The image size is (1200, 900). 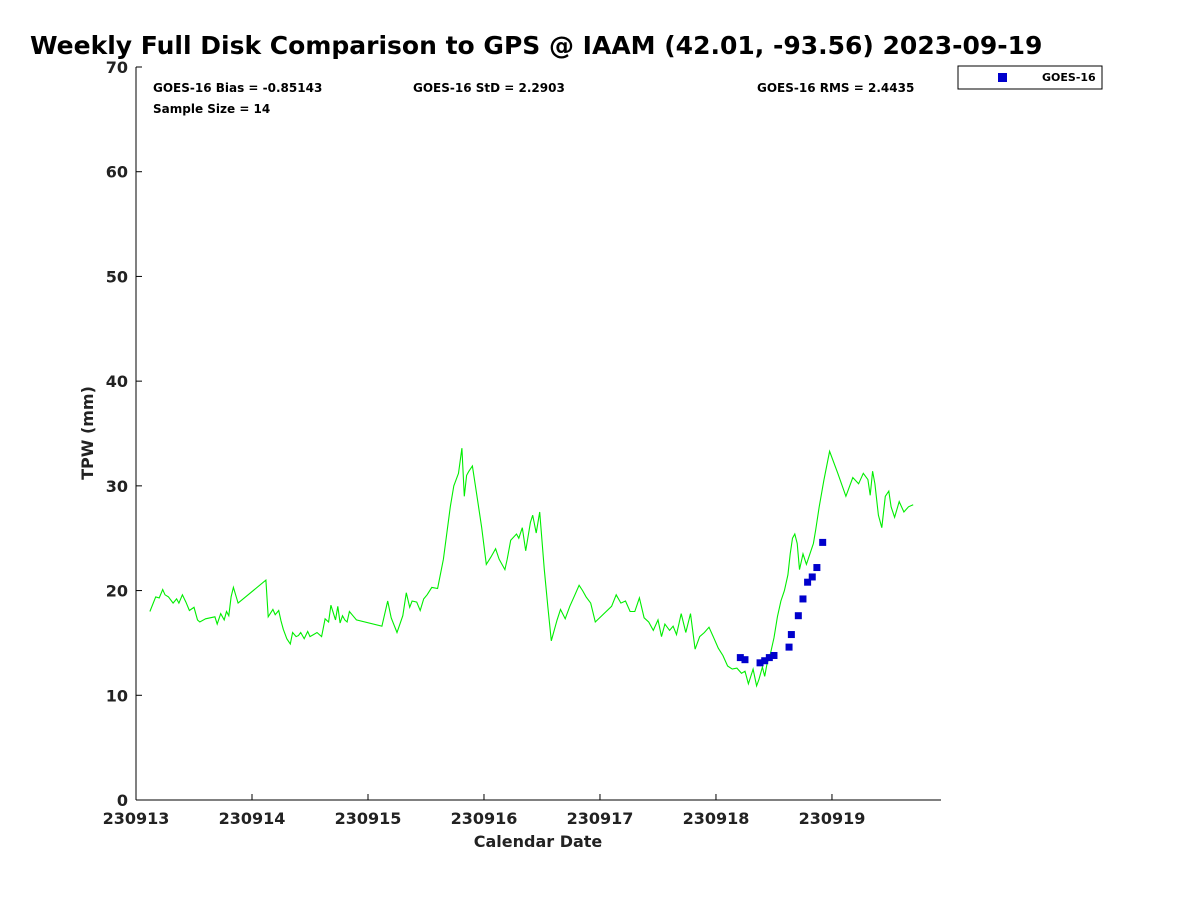 I want to click on x-tick-label: 230916, so click(x=484, y=818).